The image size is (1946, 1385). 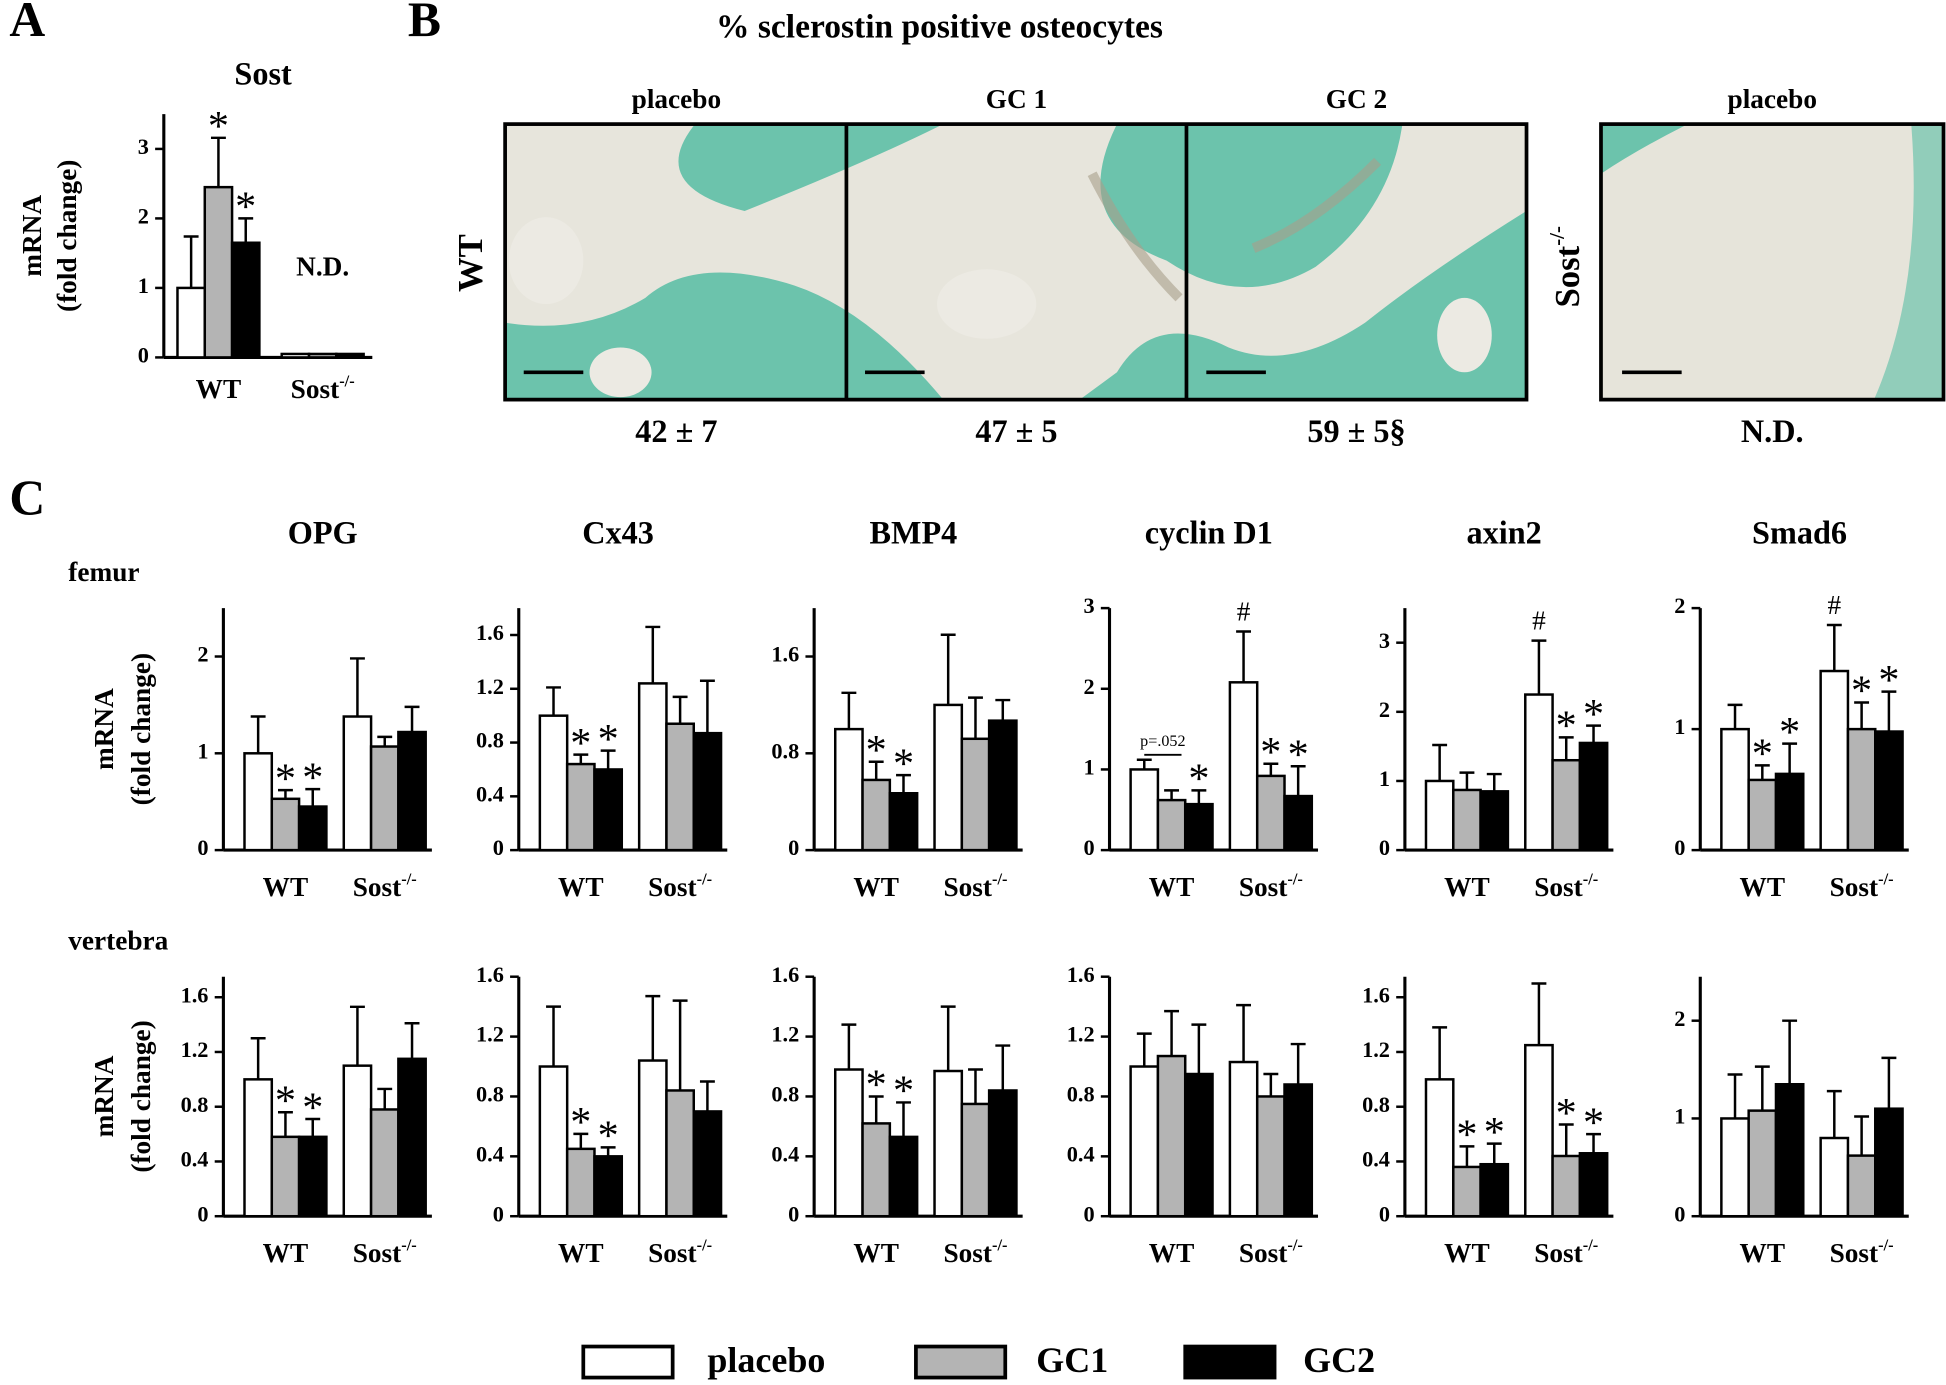 What do you see at coordinates (1356, 431) in the screenshot?
I see `micrograph-value: 59 ± 5§` at bounding box center [1356, 431].